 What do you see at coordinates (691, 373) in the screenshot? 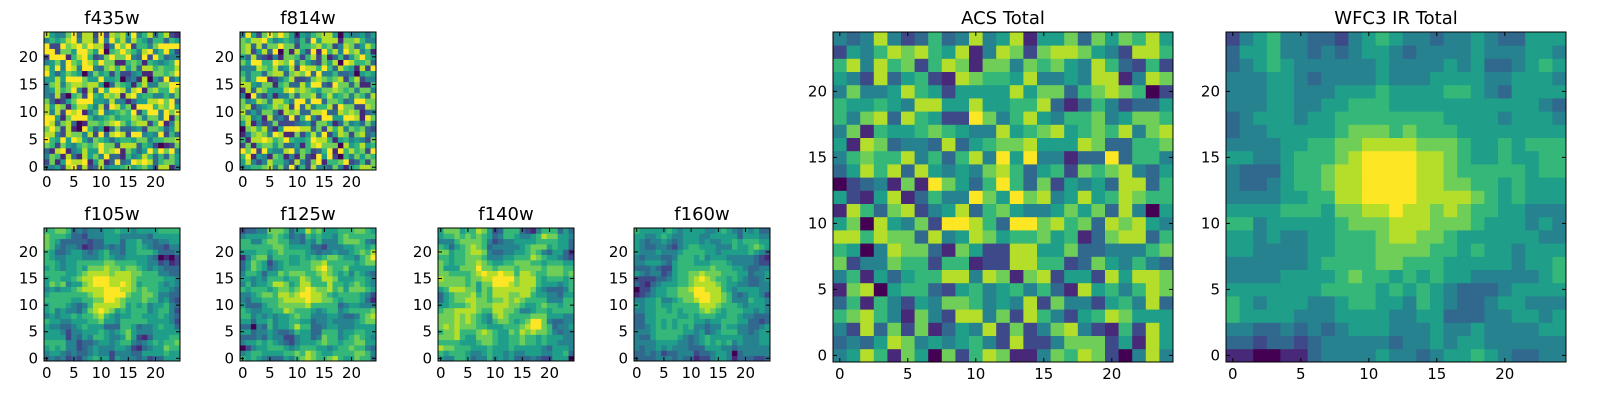
I see `x-tick-label: 10` at bounding box center [691, 373].